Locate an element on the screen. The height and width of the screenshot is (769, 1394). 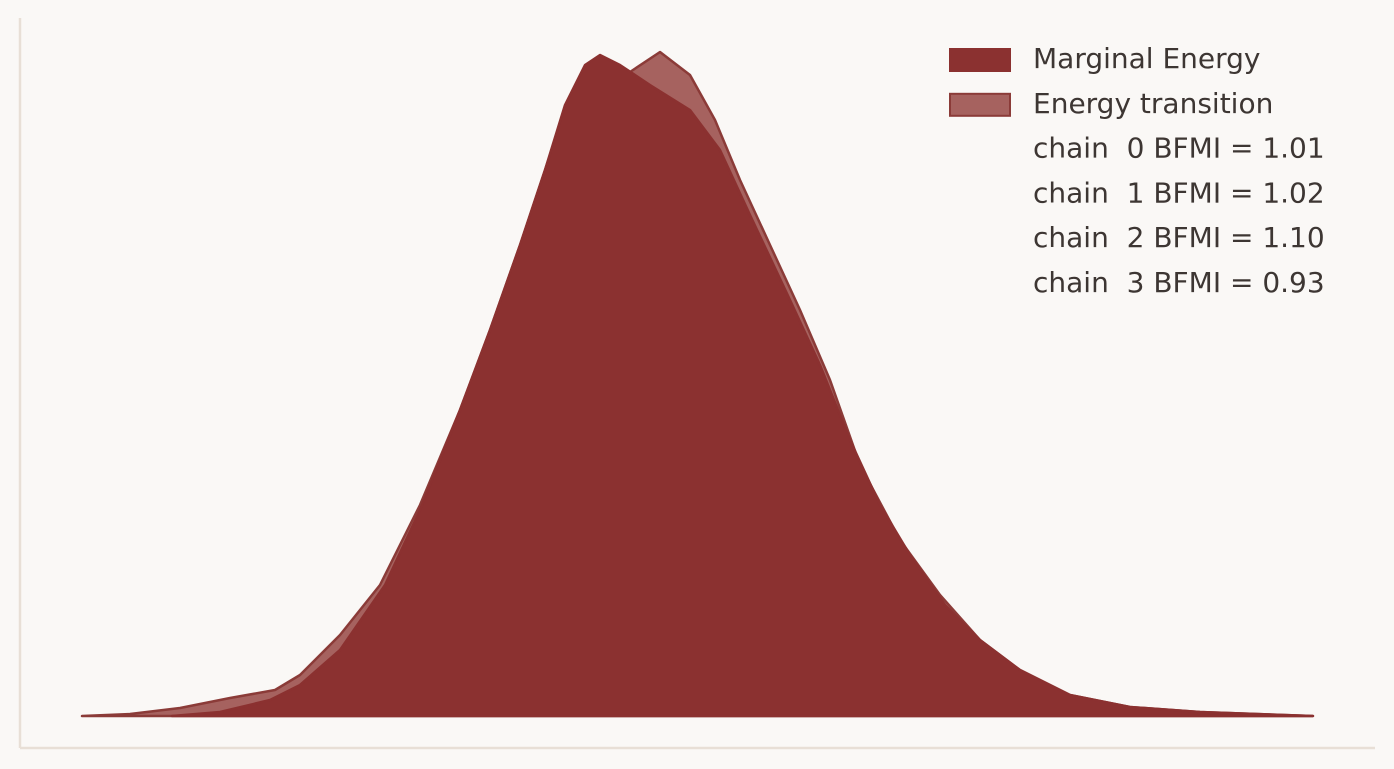
bfmi-label: chain 1 BFMI = 1.02 is located at coordinates (1179, 192).